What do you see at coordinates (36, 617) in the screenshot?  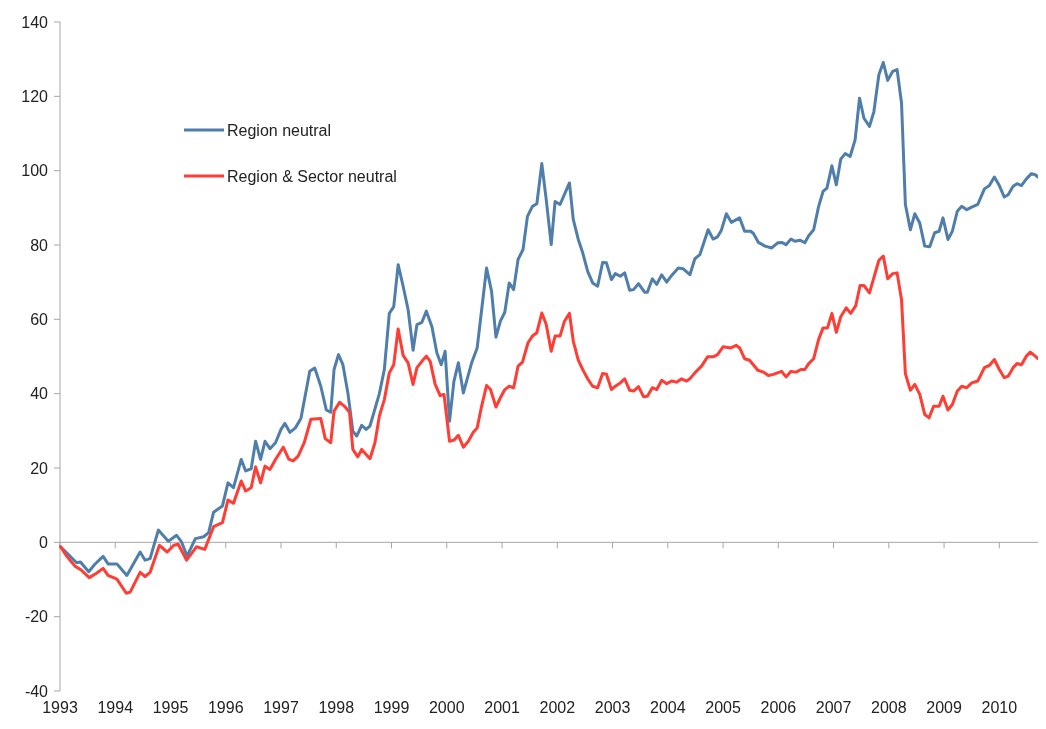 I see `y-tick-label: -20` at bounding box center [36, 617].